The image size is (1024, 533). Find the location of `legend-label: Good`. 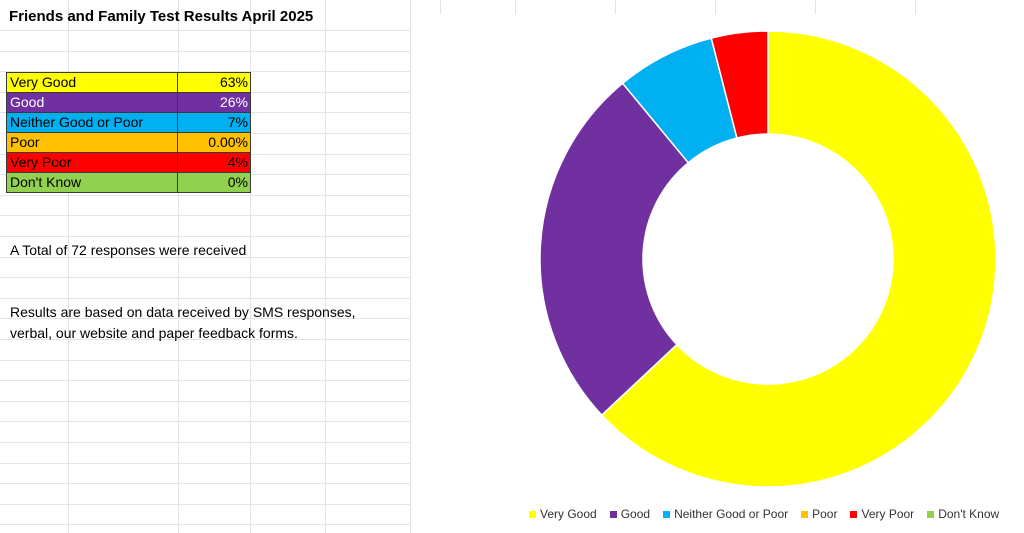

legend-label: Good is located at coordinates (635, 514).